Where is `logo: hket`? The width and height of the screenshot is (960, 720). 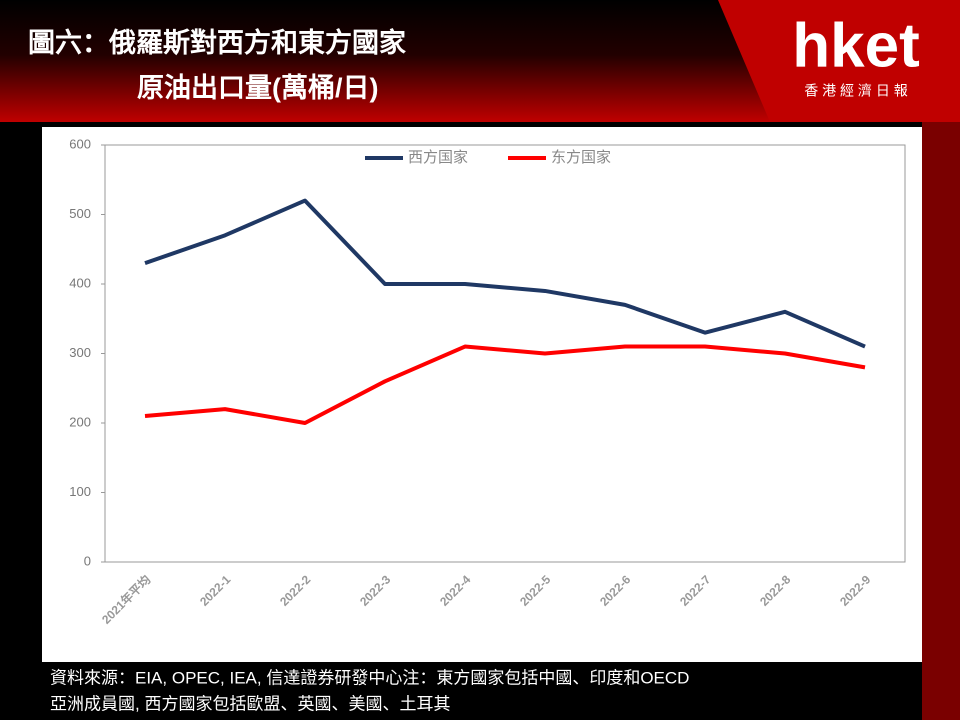
logo: hket is located at coordinates (855, 45).